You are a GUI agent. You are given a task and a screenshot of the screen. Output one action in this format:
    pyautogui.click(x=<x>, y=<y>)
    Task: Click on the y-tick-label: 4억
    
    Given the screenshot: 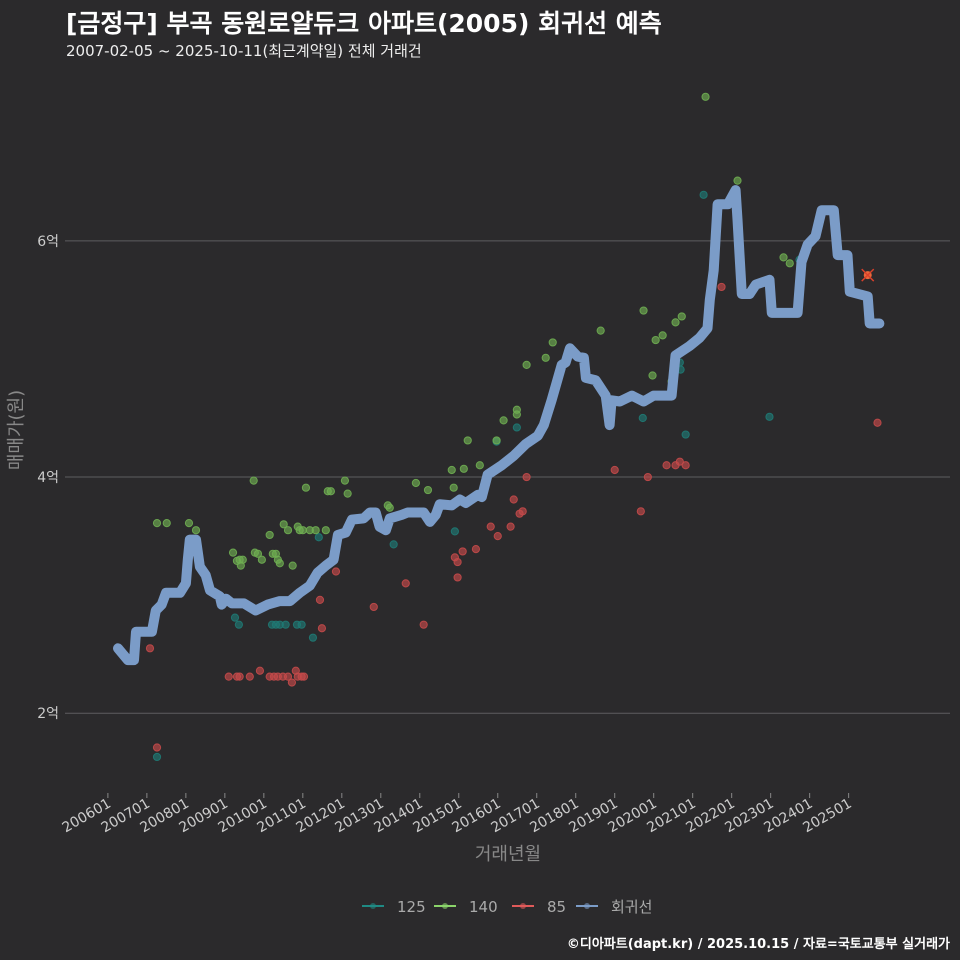 What is the action you would take?
    pyautogui.click(x=48, y=478)
    